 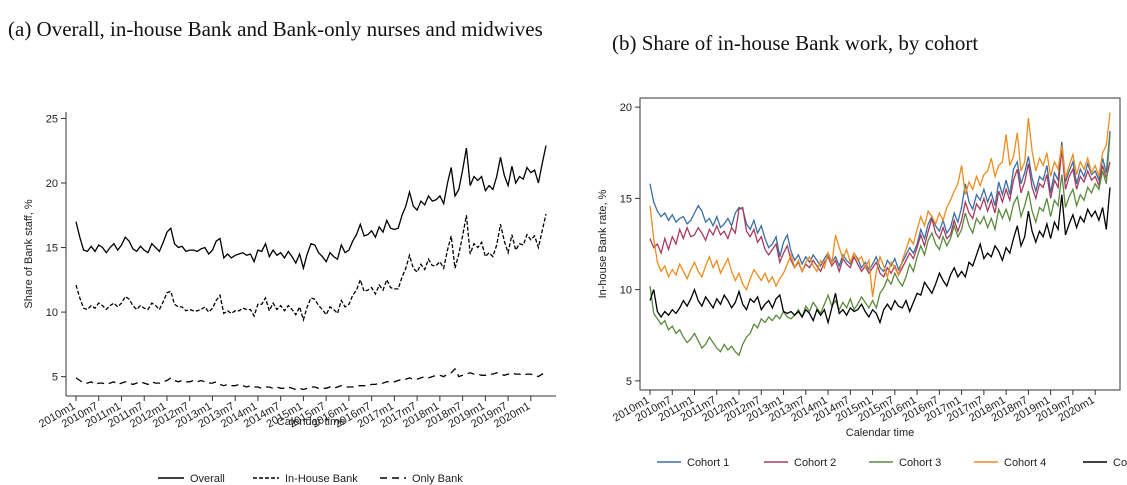 I want to click on y-axis-label: Share of Bank staff, %, so click(x=29, y=253).